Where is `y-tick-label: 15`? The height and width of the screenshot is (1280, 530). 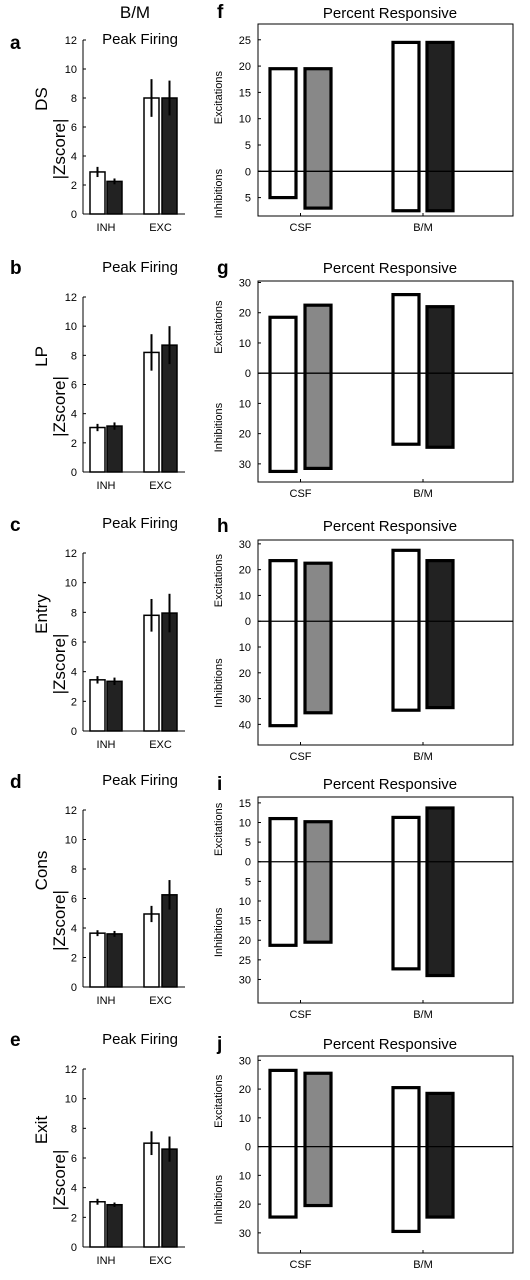
y-tick-label: 15 is located at coordinates (245, 804).